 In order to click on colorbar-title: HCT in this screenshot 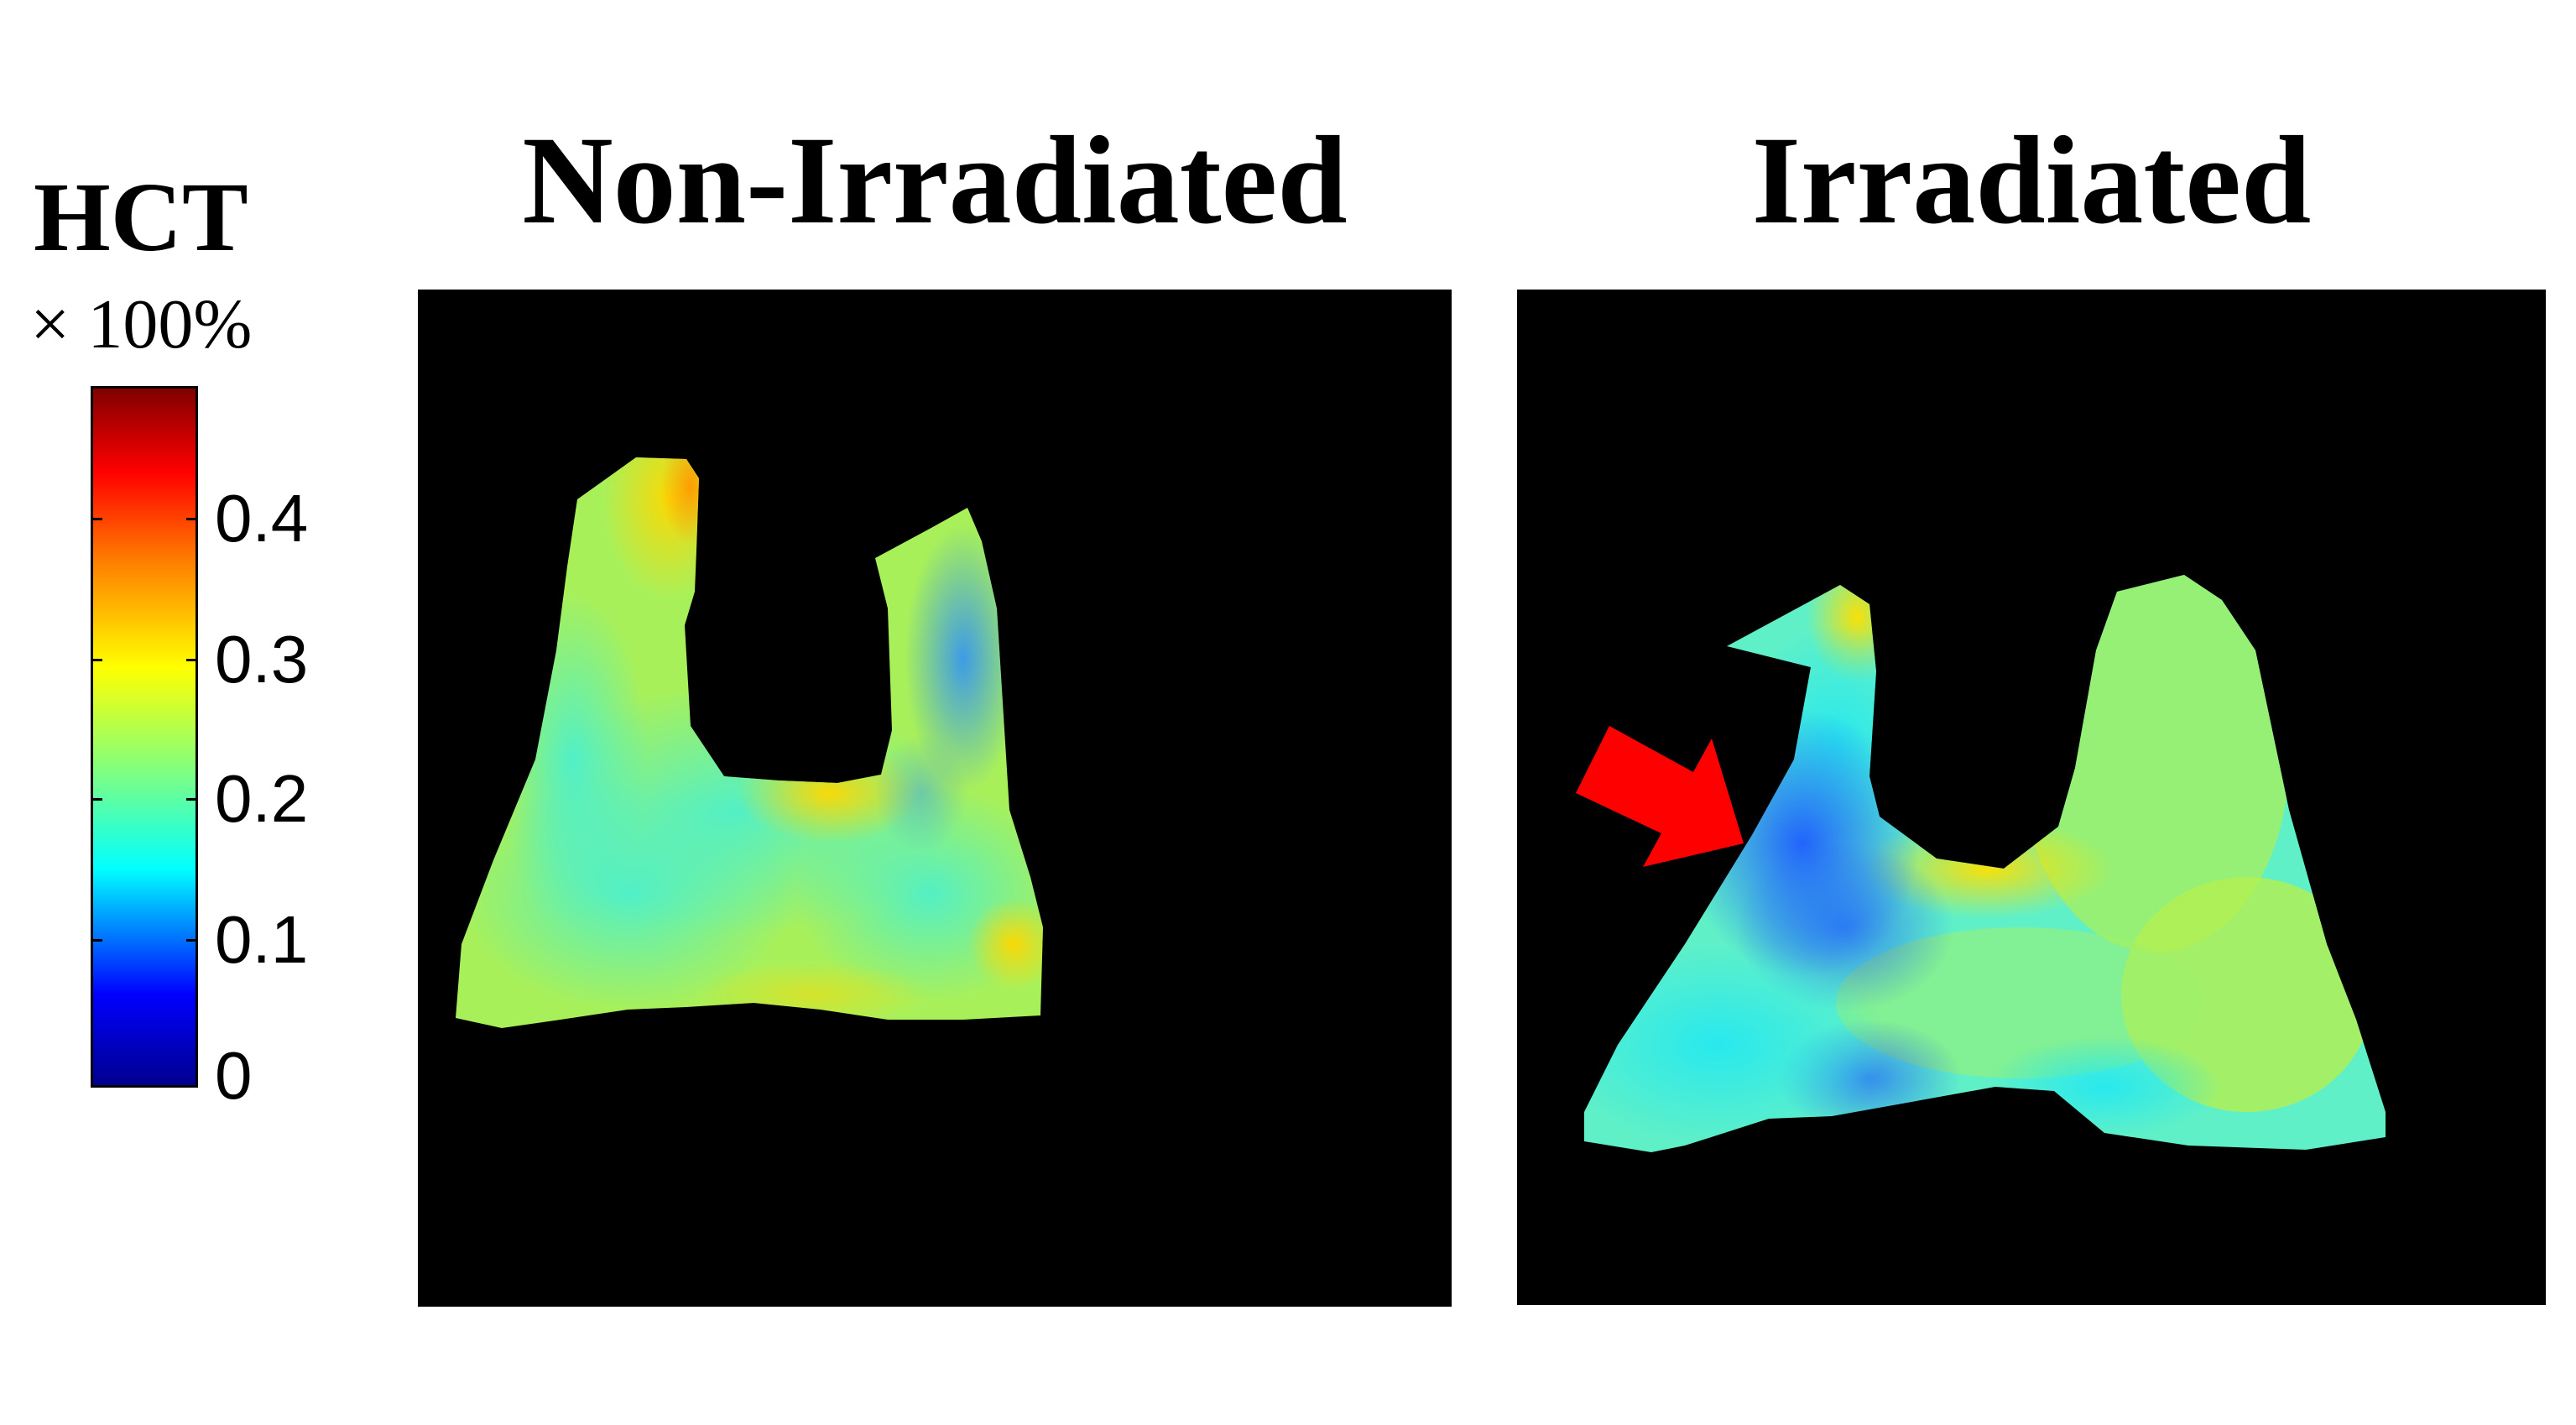, I will do `click(141, 217)`.